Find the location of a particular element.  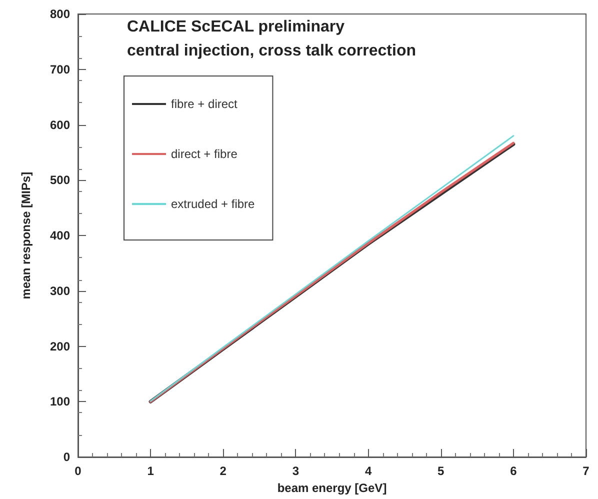

x-tick-label: 3 is located at coordinates (296, 471).